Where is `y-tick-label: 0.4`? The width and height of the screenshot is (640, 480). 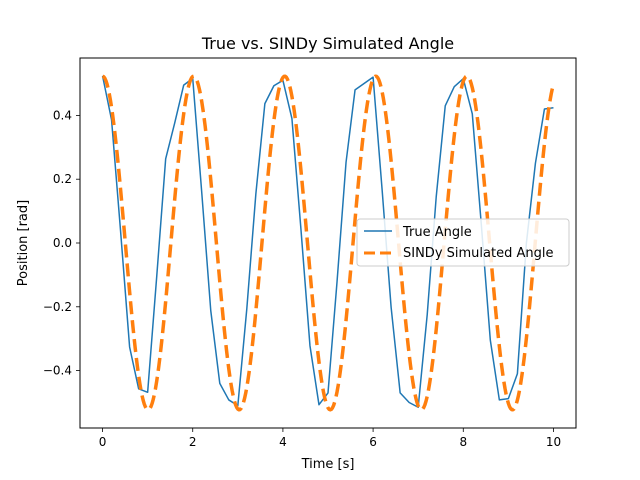 y-tick-label: 0.4 is located at coordinates (62, 115).